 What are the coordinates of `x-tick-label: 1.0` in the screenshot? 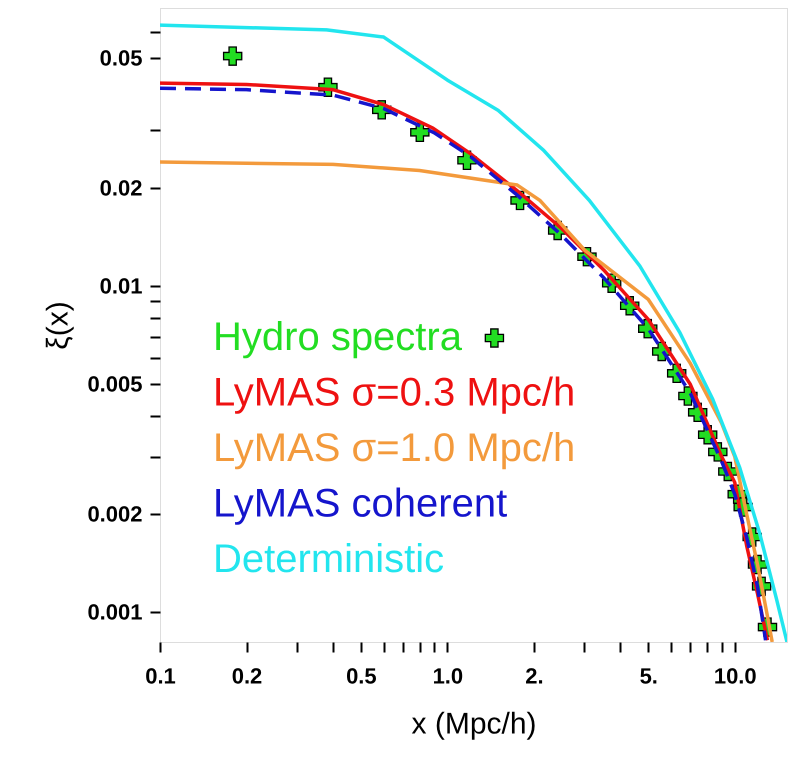 It's located at (448, 676).